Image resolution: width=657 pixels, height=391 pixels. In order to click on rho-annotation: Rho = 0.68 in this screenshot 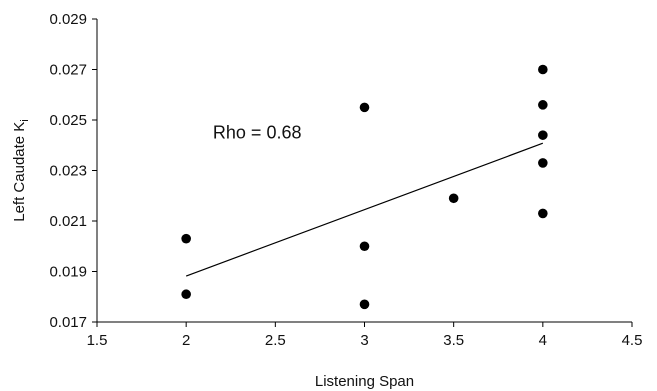, I will do `click(257, 133)`.